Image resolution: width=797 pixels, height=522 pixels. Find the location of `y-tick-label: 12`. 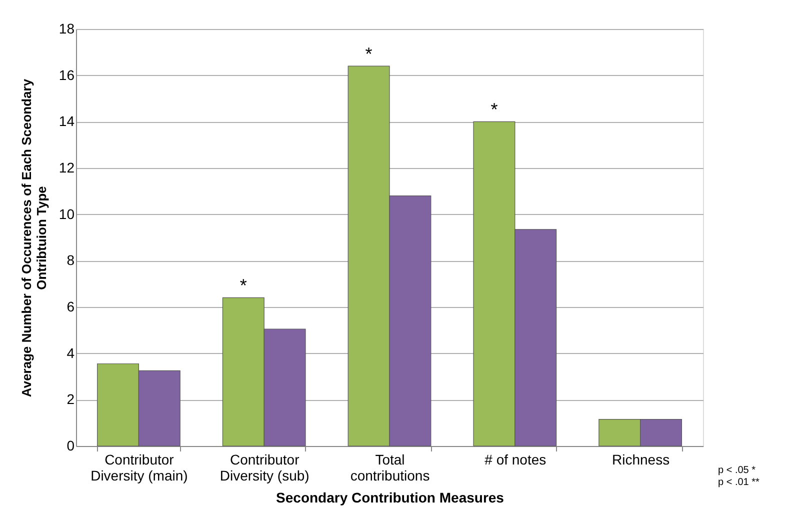

y-tick-label: 12 is located at coordinates (66, 168).